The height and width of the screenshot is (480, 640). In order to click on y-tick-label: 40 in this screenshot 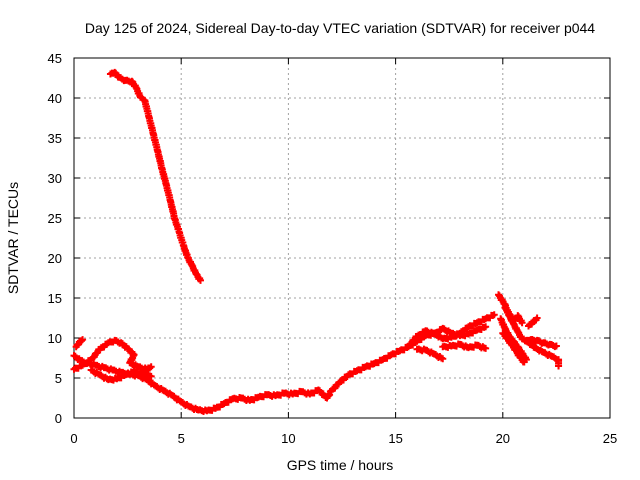, I will do `click(55, 98)`.